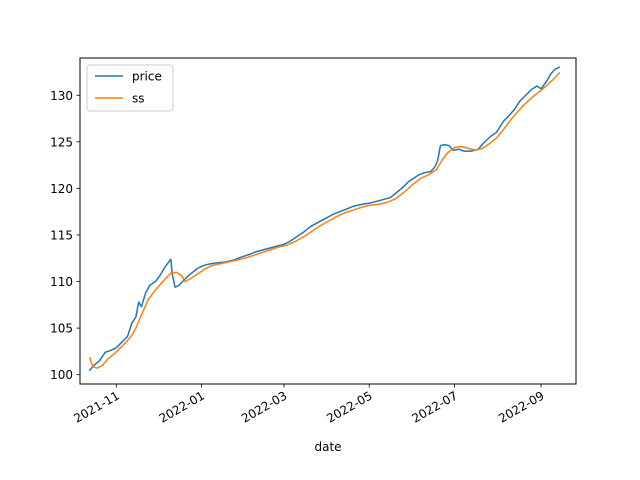 The image size is (640, 480). Describe the element at coordinates (61, 142) in the screenshot. I see `y-tick-label: 125` at that location.